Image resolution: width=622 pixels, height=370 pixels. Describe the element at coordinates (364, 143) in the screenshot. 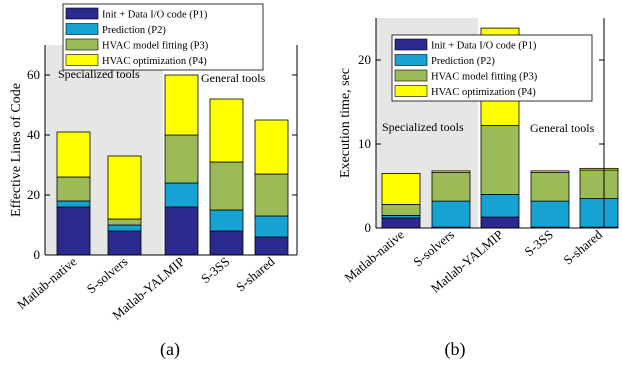

I see `y-tick-label: 10` at that location.